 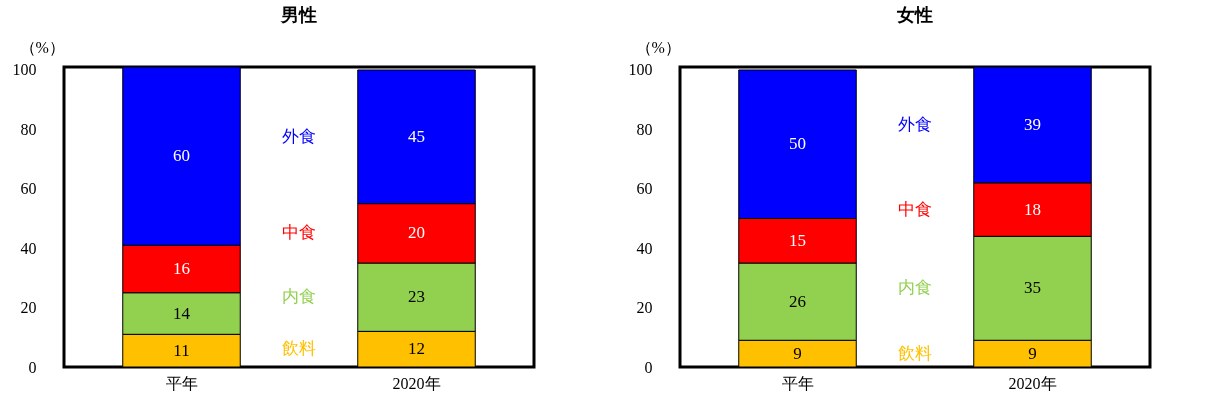 I want to click on data-label: 20, so click(x=416, y=233).